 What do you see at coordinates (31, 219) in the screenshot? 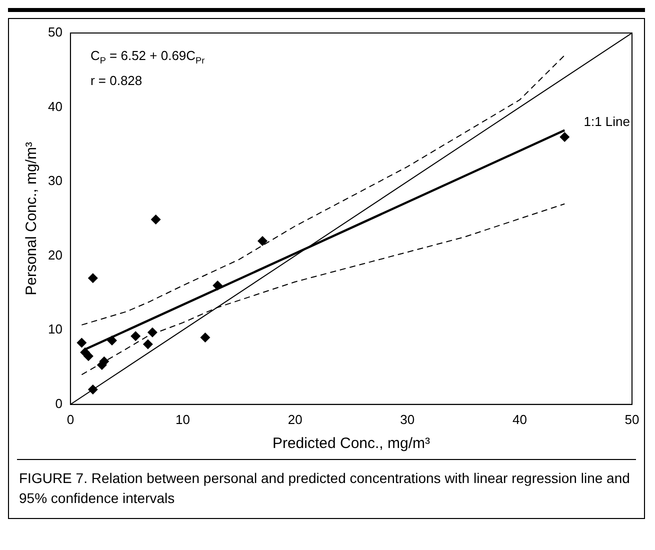
I see `y-axis-title: Personal Conc., mg/m³` at bounding box center [31, 219].